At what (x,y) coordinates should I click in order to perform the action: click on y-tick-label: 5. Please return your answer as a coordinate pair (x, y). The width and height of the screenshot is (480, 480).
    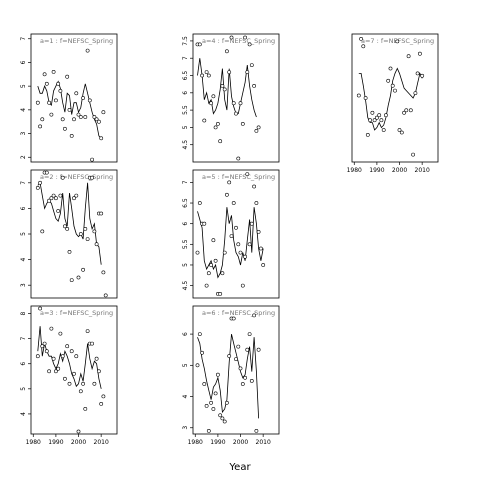
    Looking at the image, I should click on (185, 265).